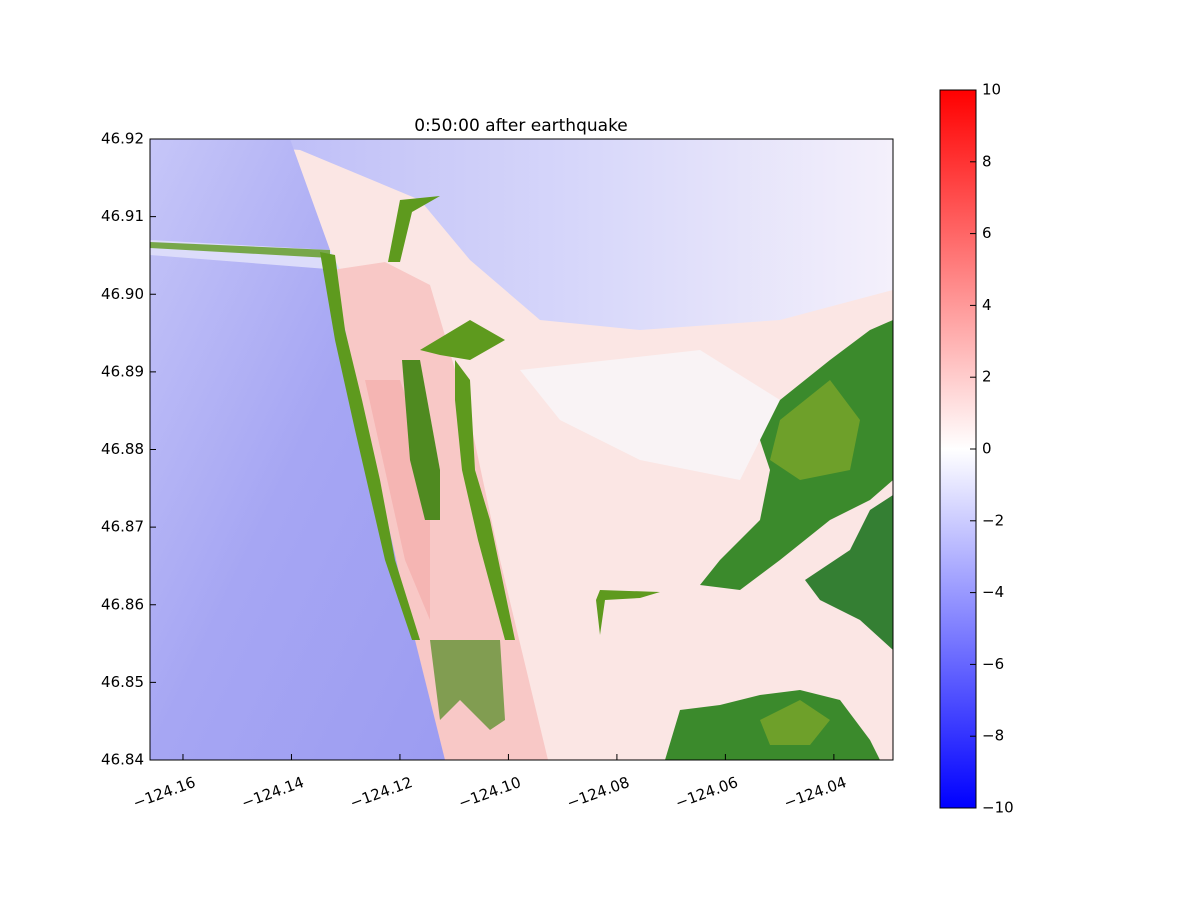 The width and height of the screenshot is (1200, 900). Describe the element at coordinates (272, 792) in the screenshot. I see `x-tick-label: −124.14` at that location.